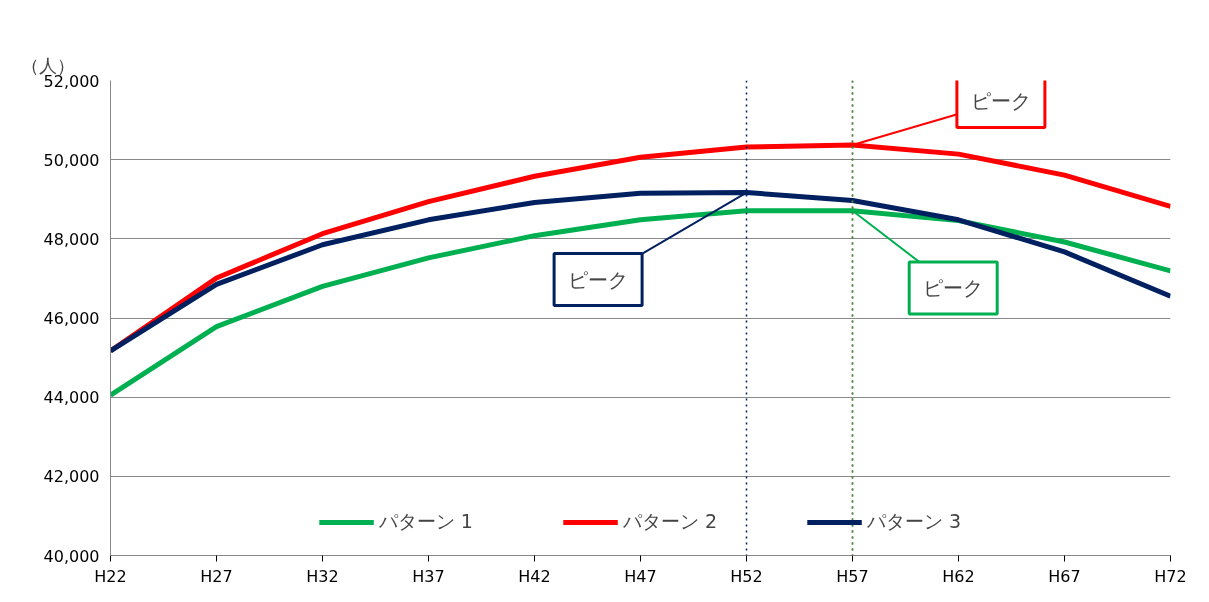  I want to click on y-tick-label: 50,000, so click(71, 160).